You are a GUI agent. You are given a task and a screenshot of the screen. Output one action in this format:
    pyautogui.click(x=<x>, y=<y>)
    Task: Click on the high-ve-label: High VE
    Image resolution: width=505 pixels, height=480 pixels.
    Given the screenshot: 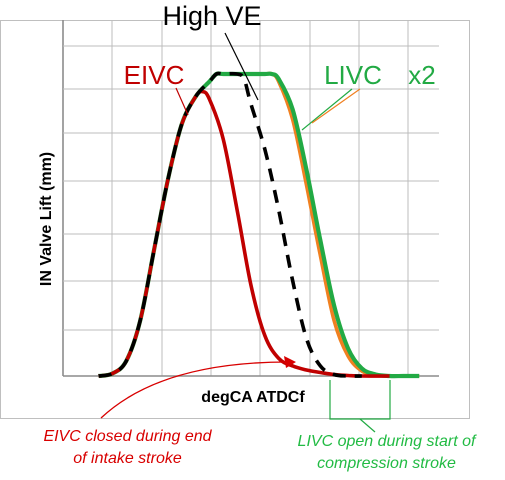 What is the action you would take?
    pyautogui.click(x=211, y=16)
    